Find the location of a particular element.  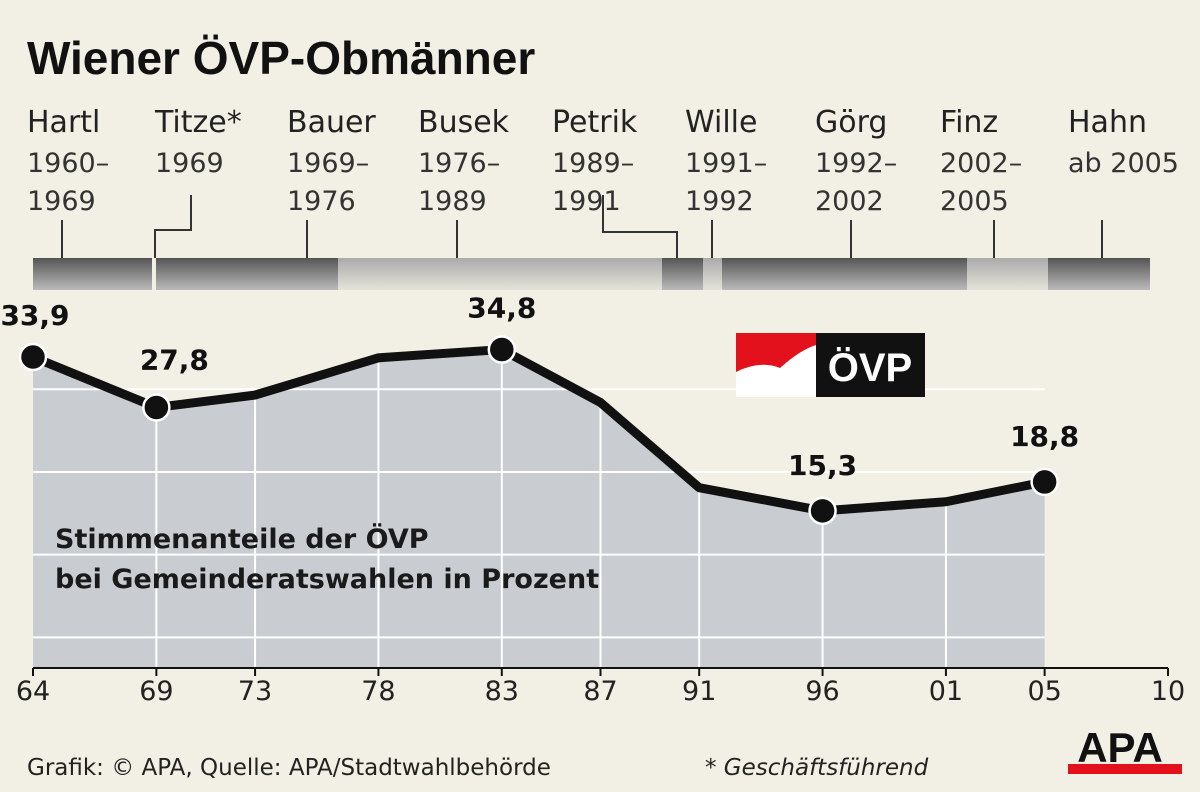

data-label: 18,8 is located at coordinates (1044, 436).